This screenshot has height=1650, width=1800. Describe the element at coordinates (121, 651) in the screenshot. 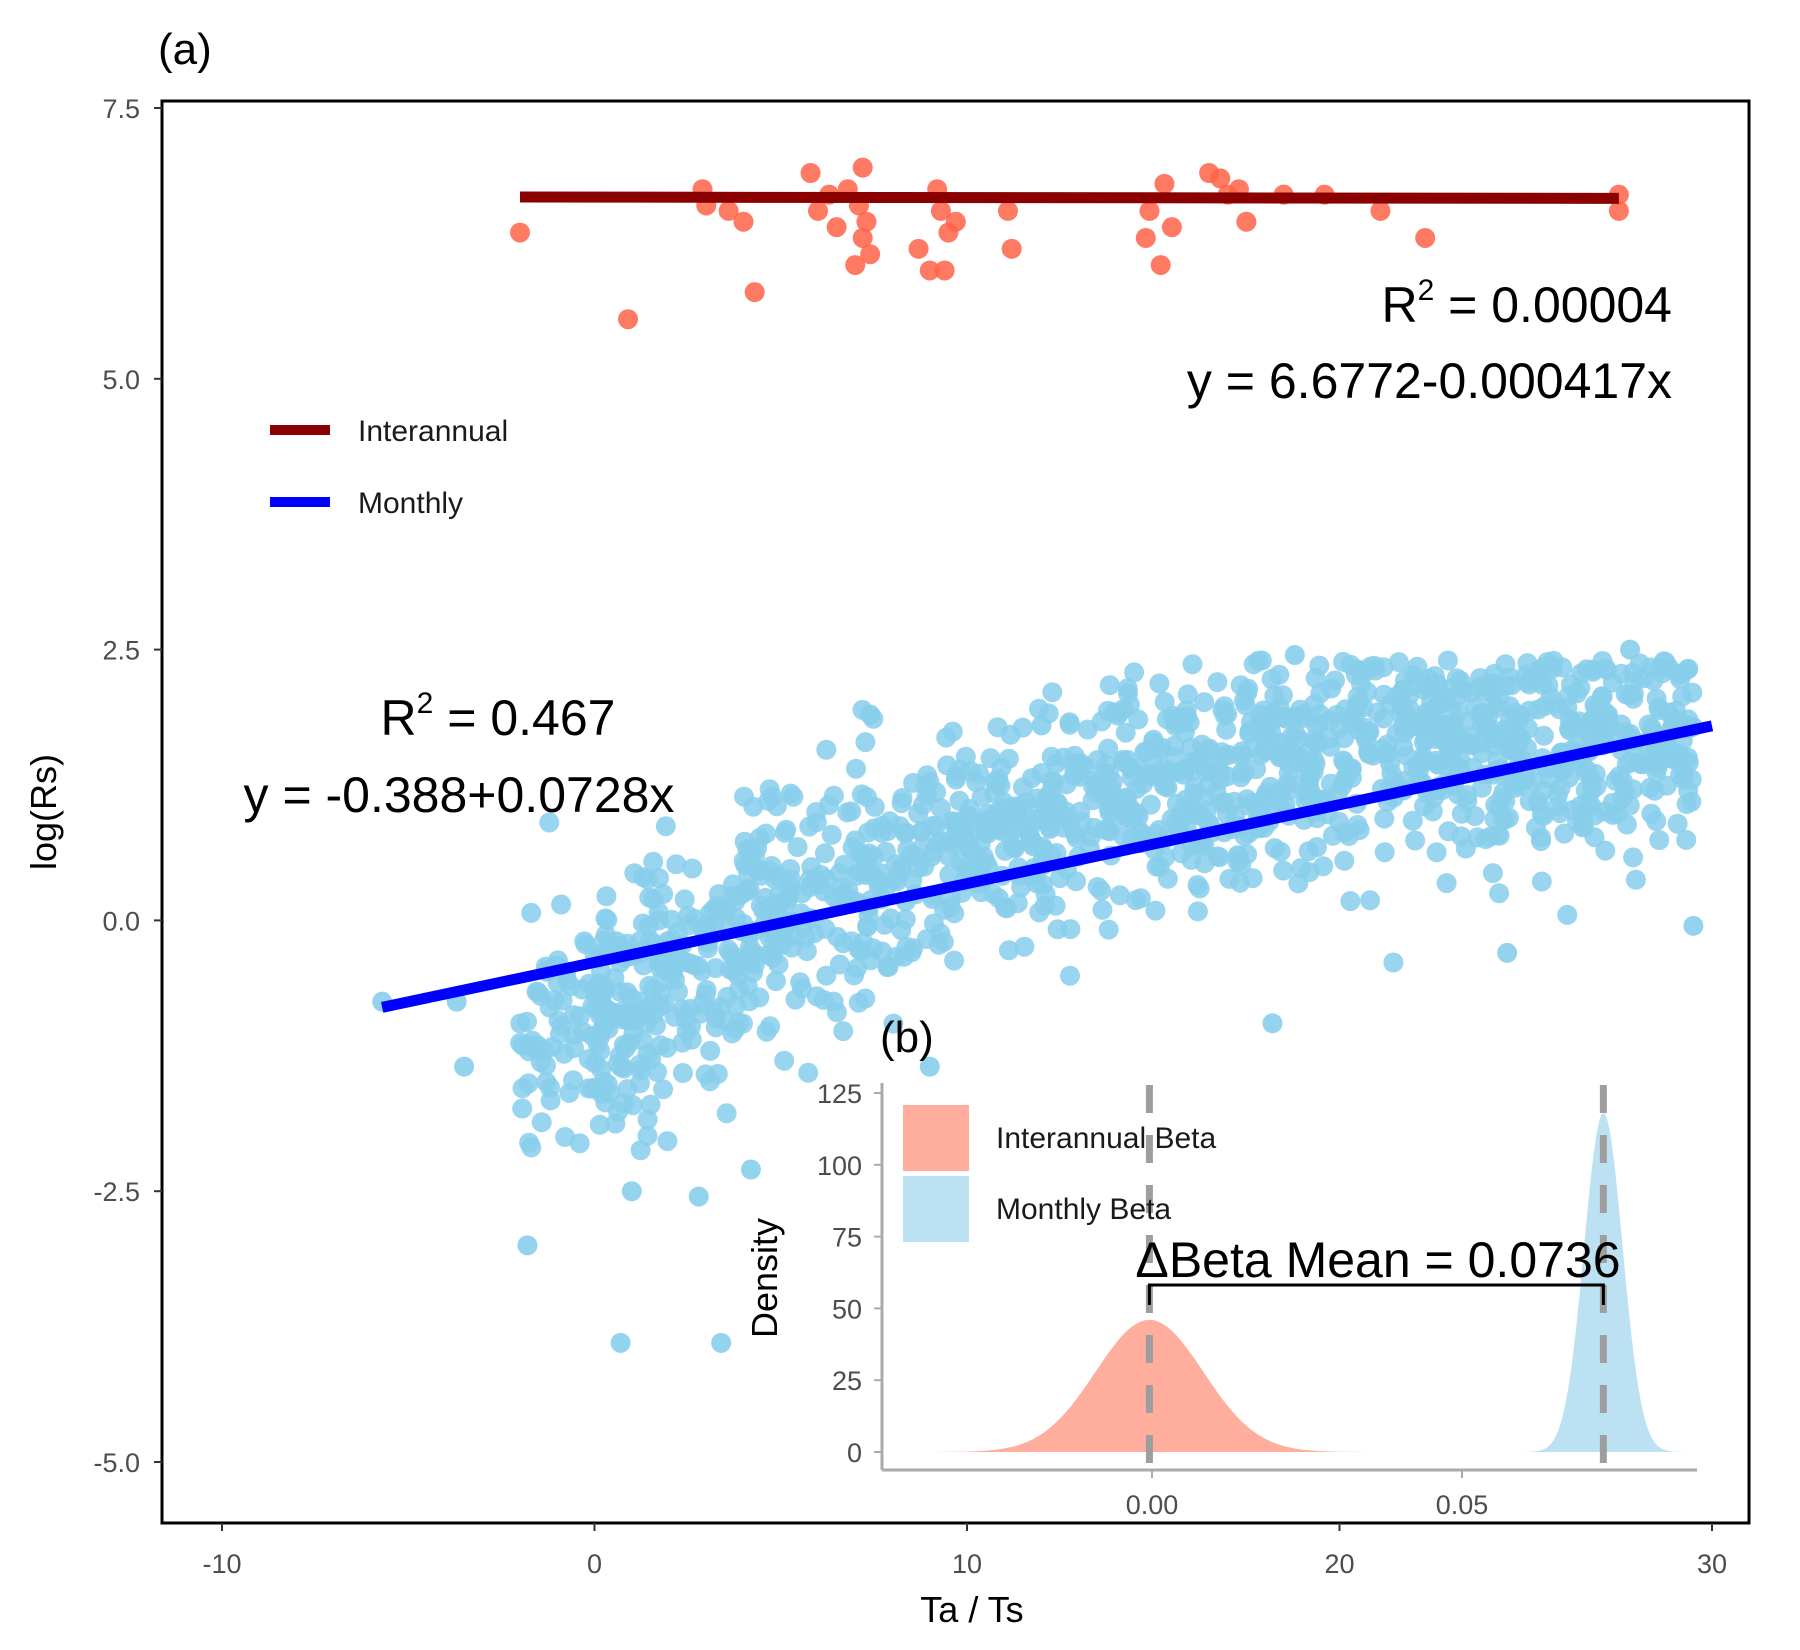

I see `y-tick-label: 2.5` at that location.